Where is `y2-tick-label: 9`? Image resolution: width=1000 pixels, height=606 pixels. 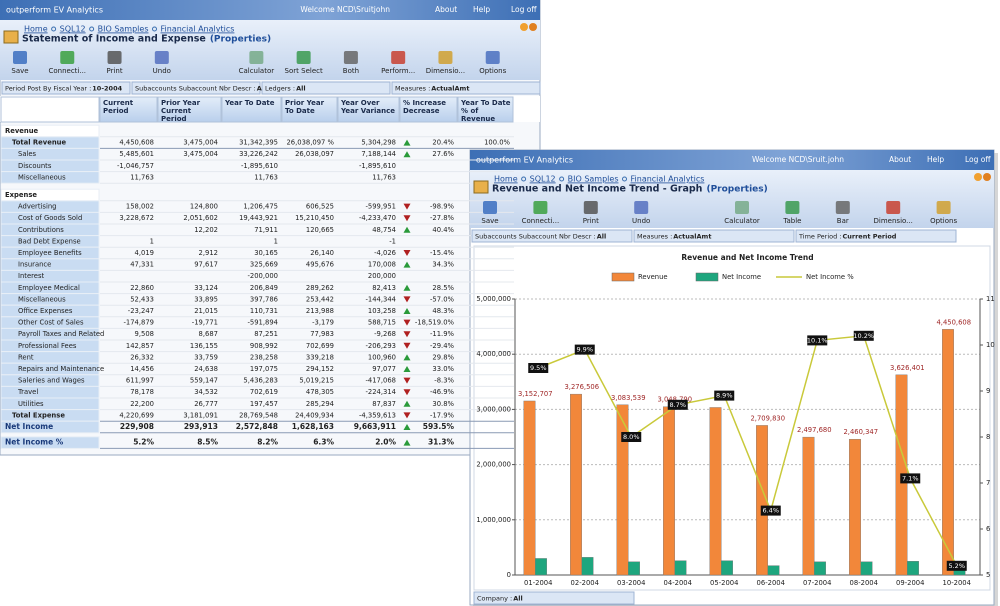 y2-tick-label: 9 is located at coordinates (988, 391).